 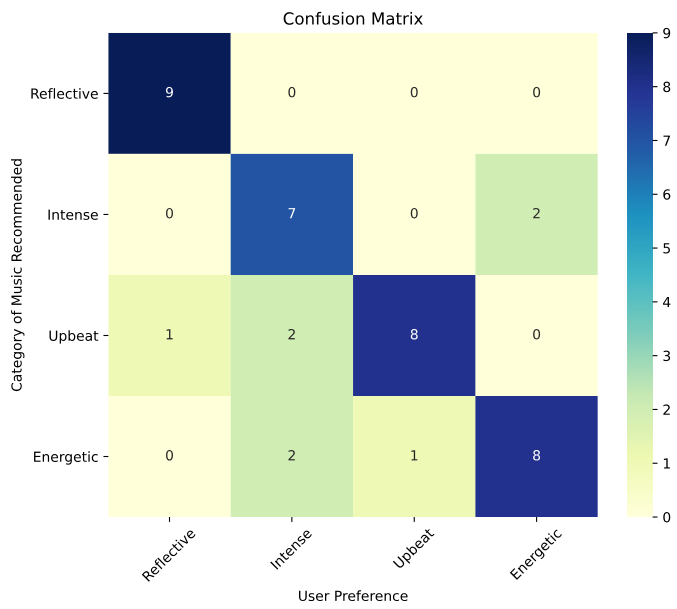 What do you see at coordinates (666, 87) in the screenshot?
I see `color-bar-label: 8` at bounding box center [666, 87].